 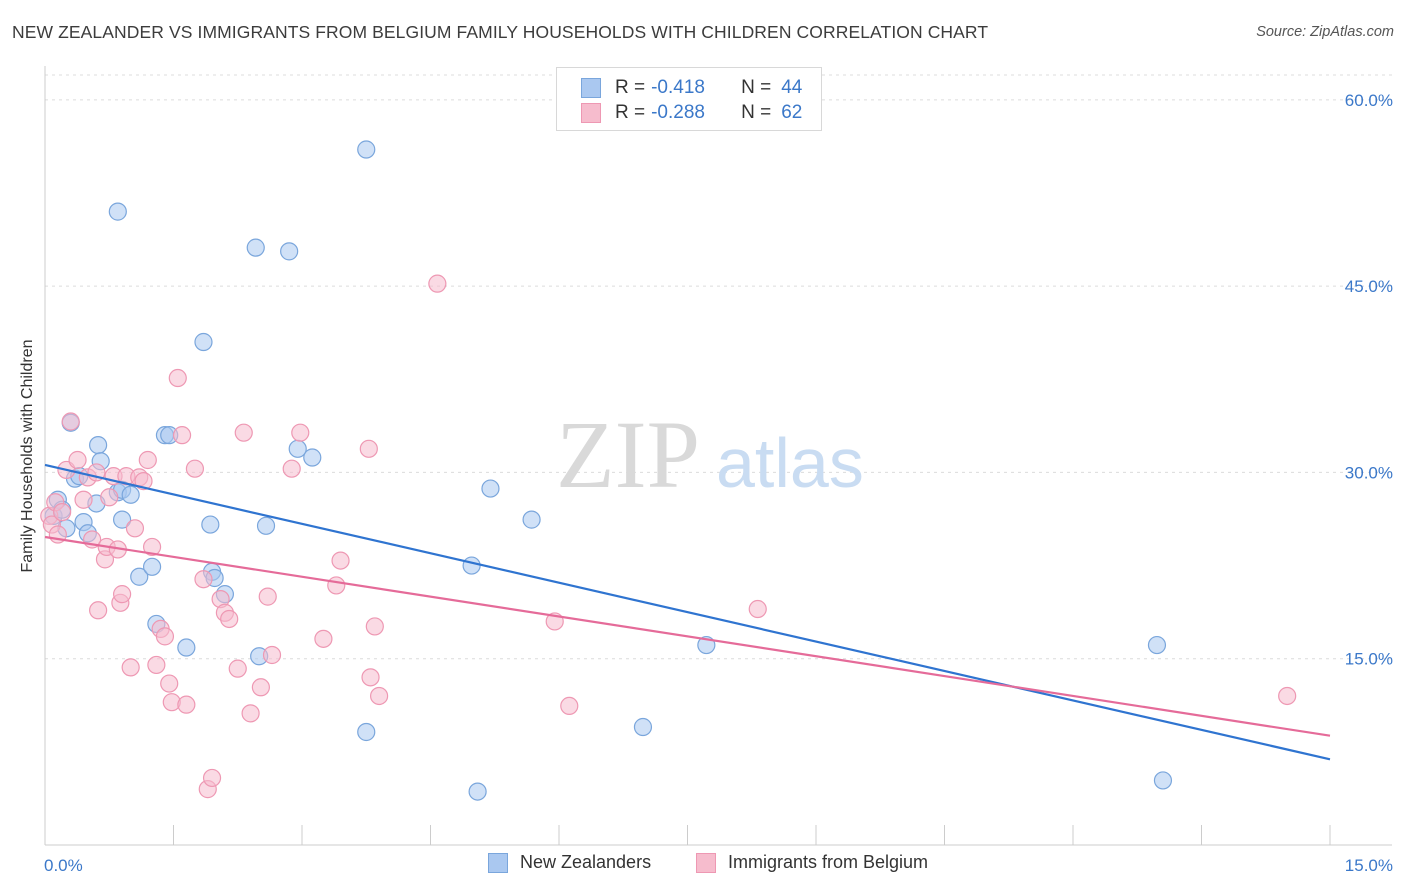 What do you see at coordinates (792, 112) in the screenshot?
I see `legend-n-value: 62` at bounding box center [792, 112].